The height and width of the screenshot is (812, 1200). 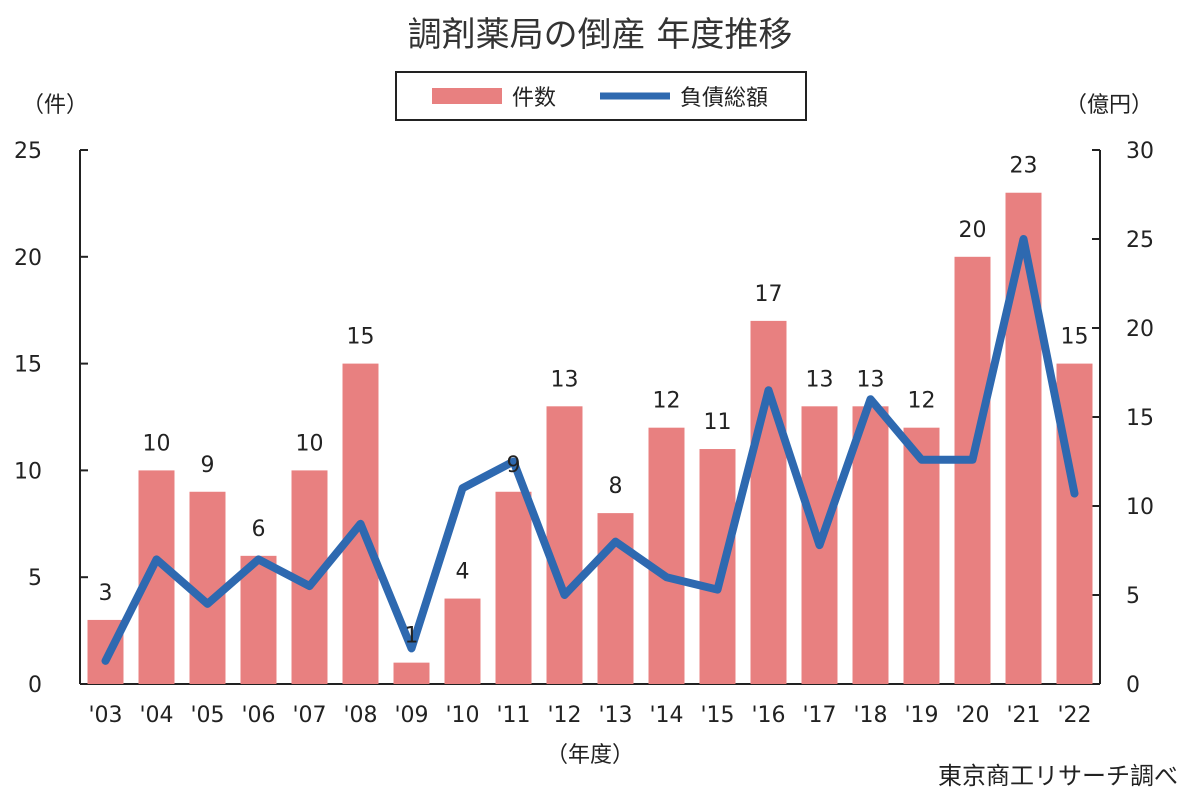 What do you see at coordinates (105, 715) in the screenshot?
I see `x-tick-label: '03` at bounding box center [105, 715].